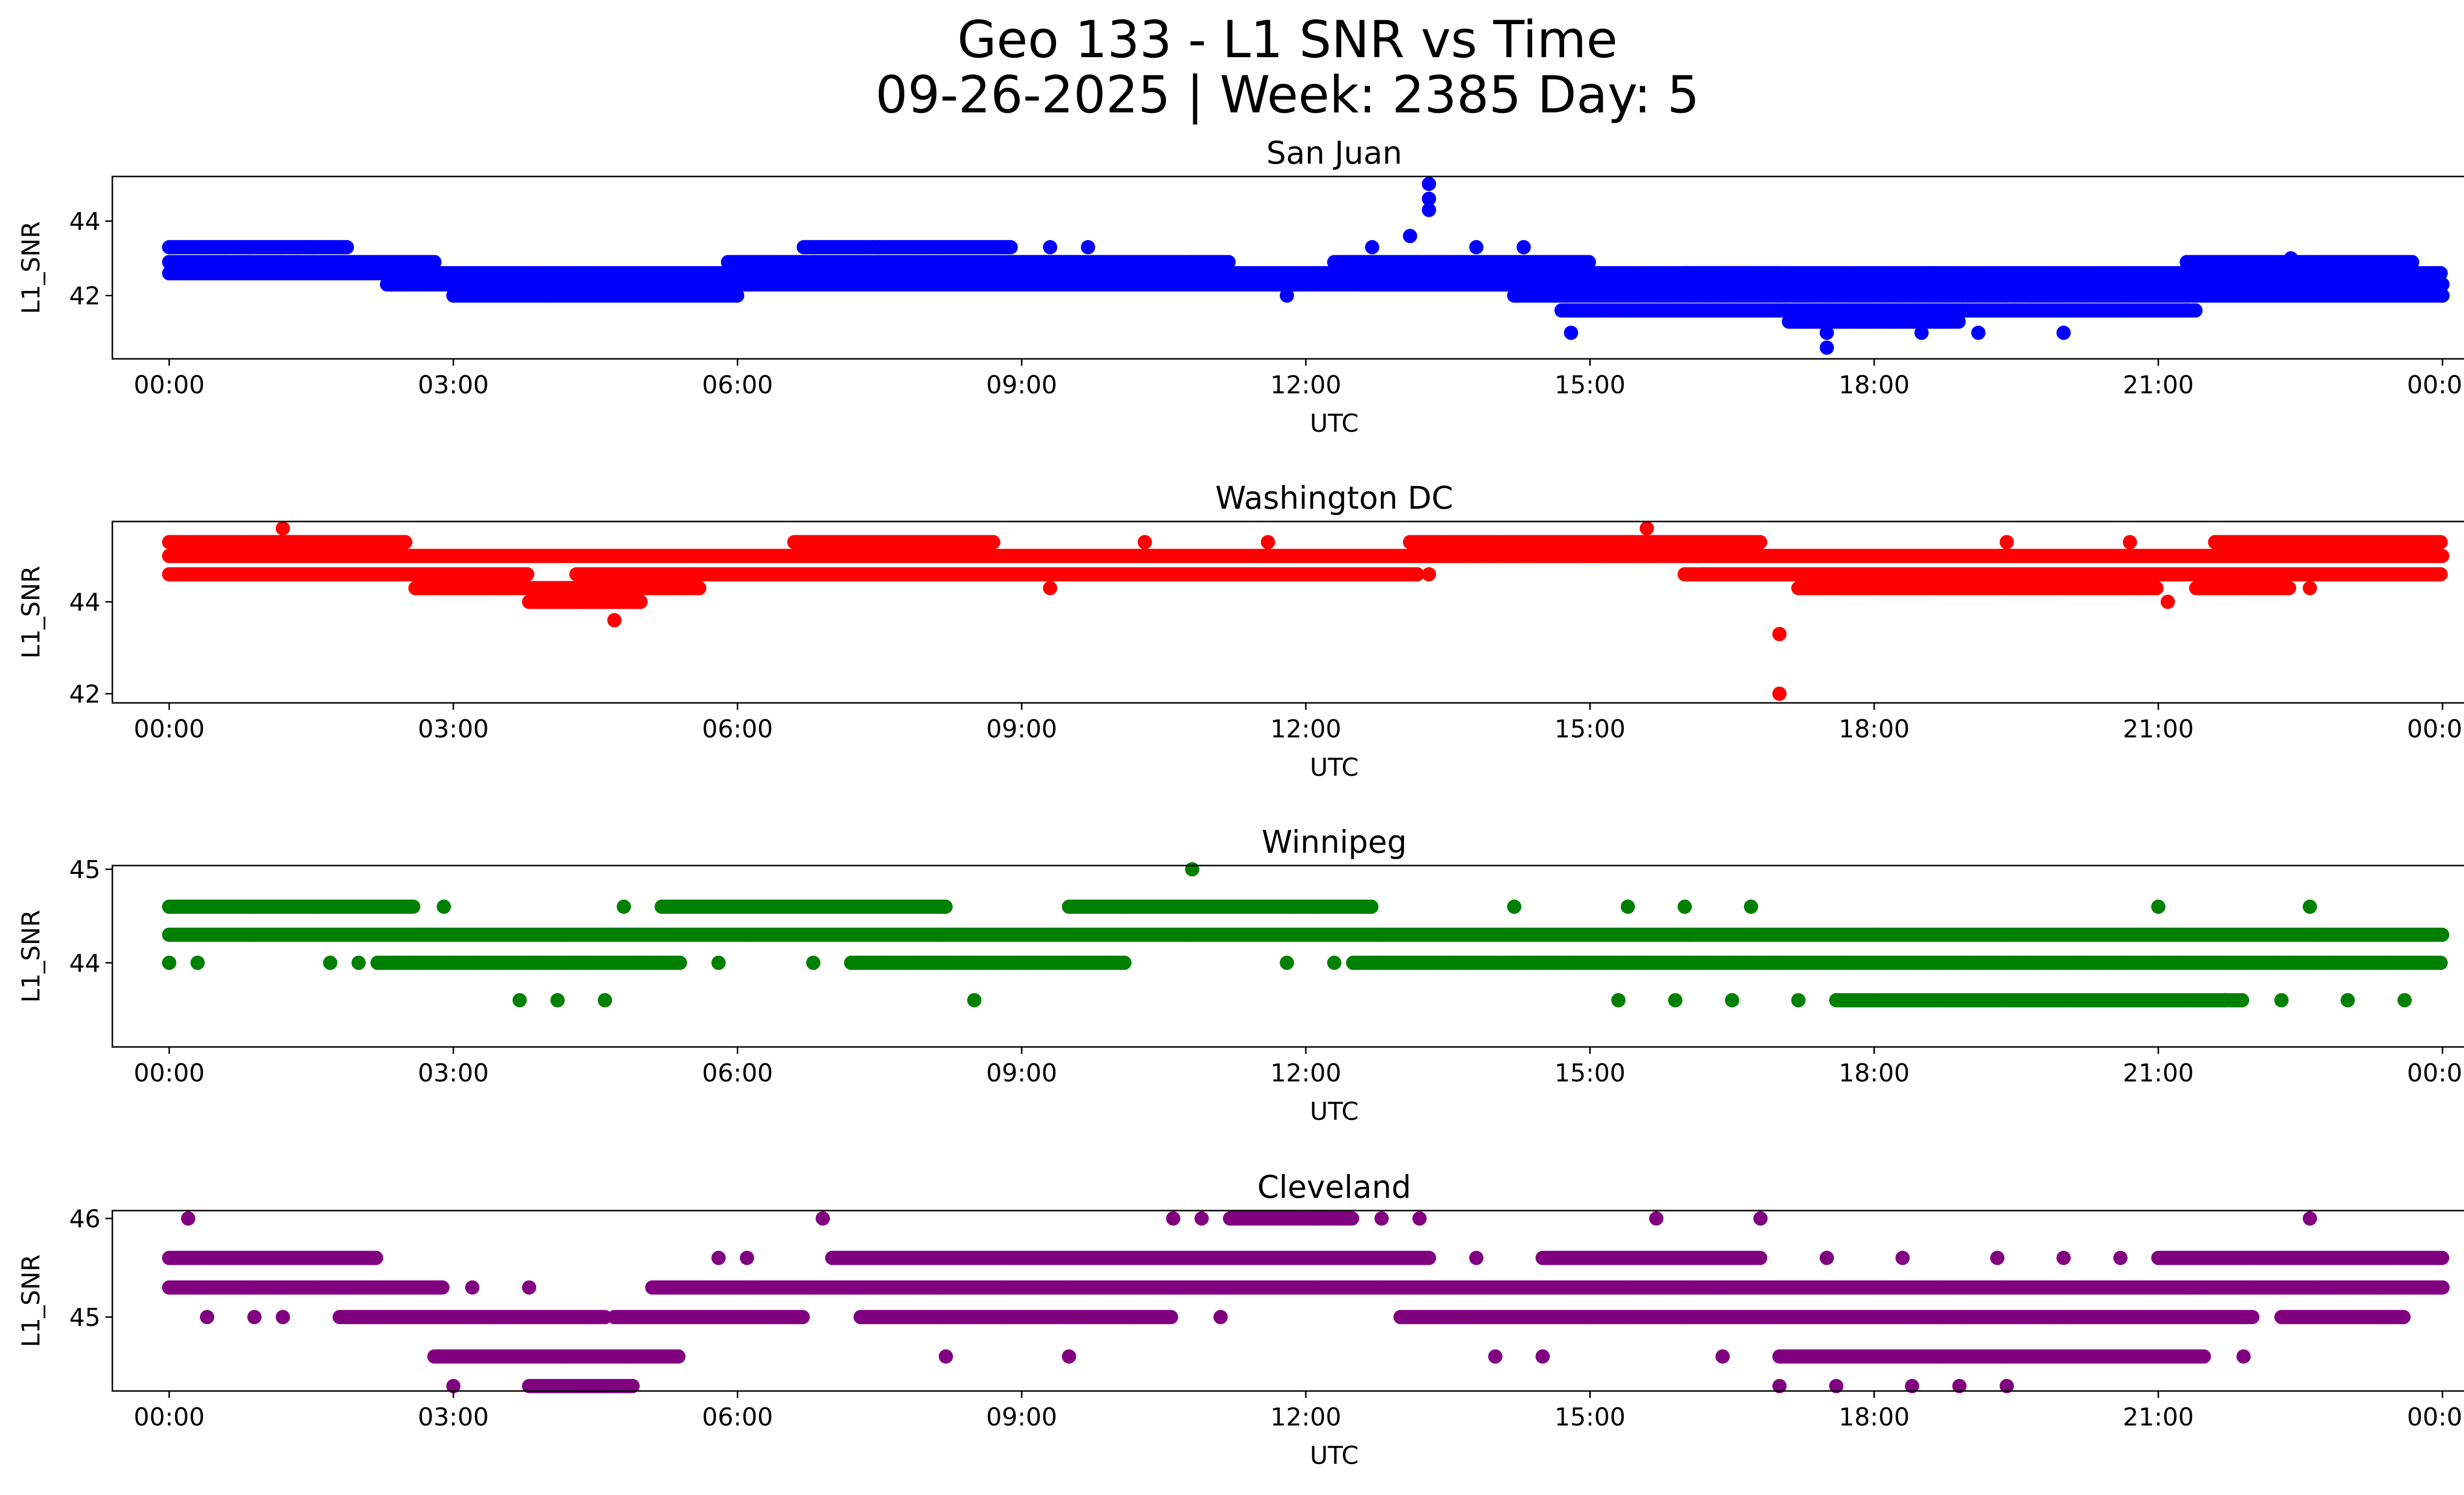 This screenshot has height=1495, width=2464. Describe the element at coordinates (1305, 385) in the screenshot. I see `x-tick-label: 12:00` at that location.